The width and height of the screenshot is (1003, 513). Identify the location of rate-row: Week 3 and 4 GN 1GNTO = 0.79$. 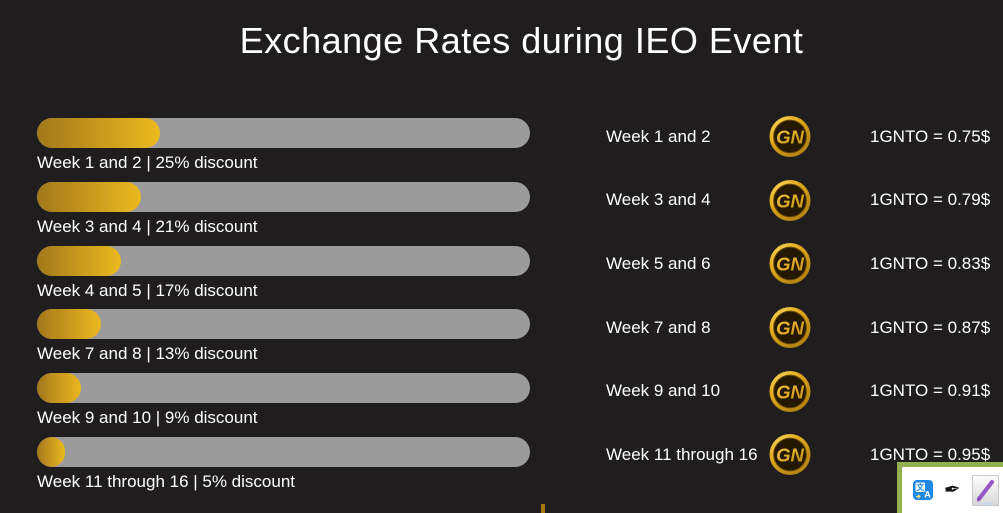
(804, 201).